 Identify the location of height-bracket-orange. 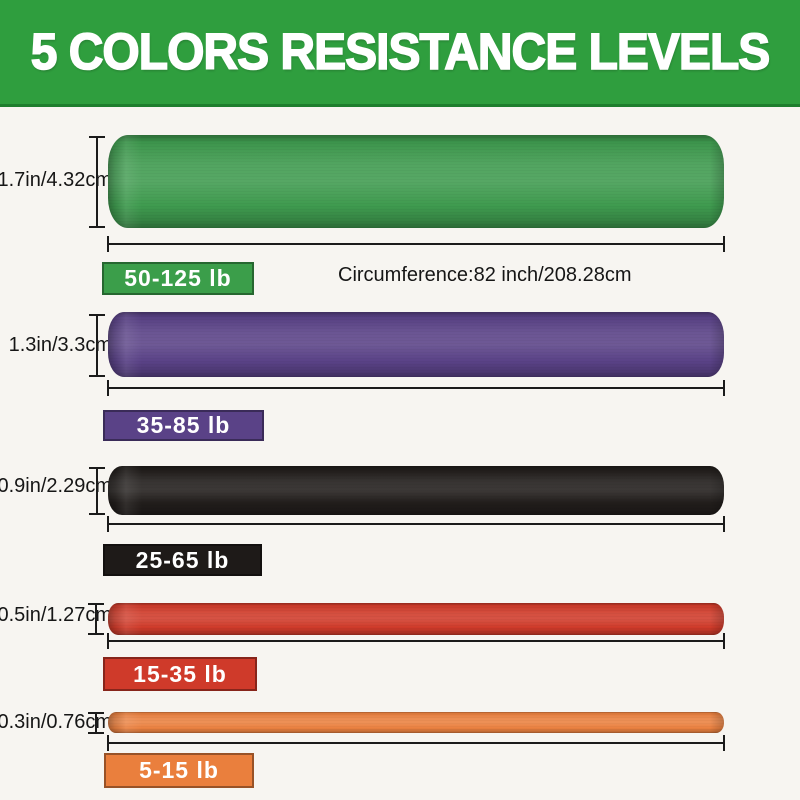
(96, 723).